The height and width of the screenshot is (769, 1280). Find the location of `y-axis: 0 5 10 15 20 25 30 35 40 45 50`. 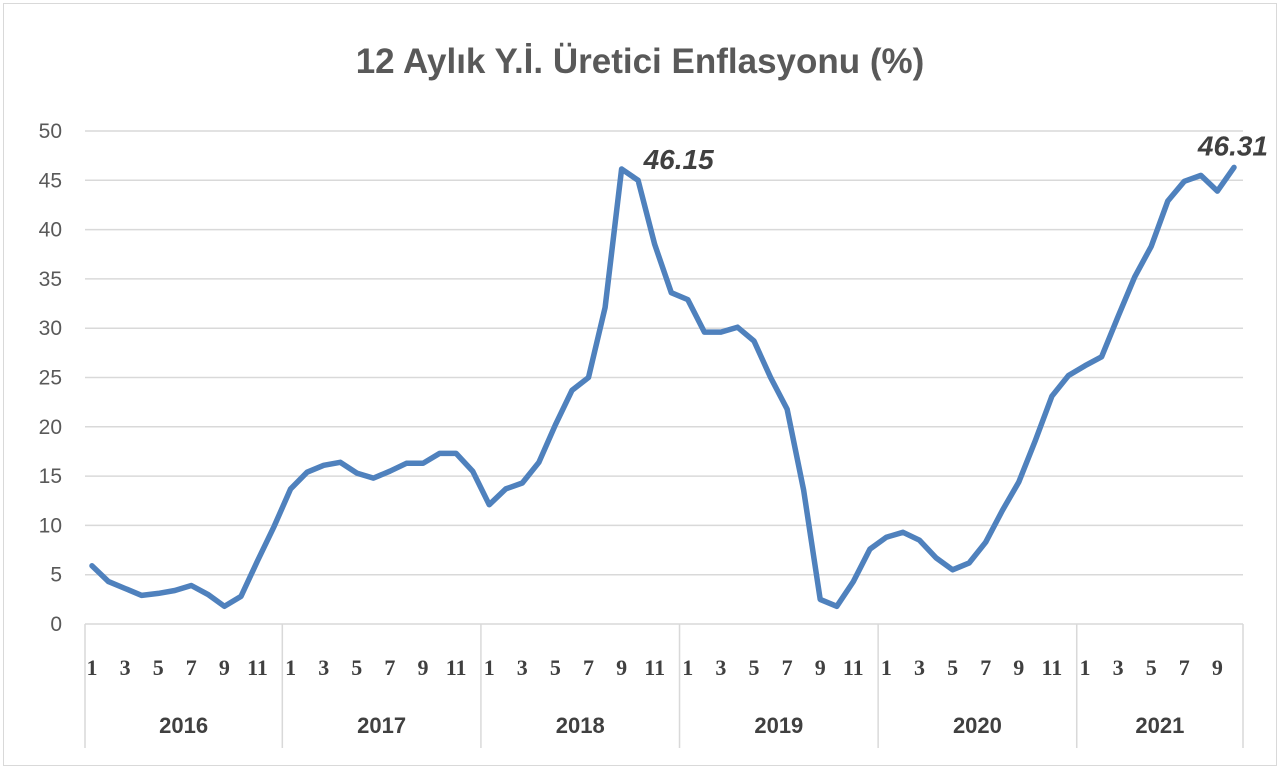

y-axis: 0 5 10 15 20 25 30 35 40 45 50 is located at coordinates (50, 378).